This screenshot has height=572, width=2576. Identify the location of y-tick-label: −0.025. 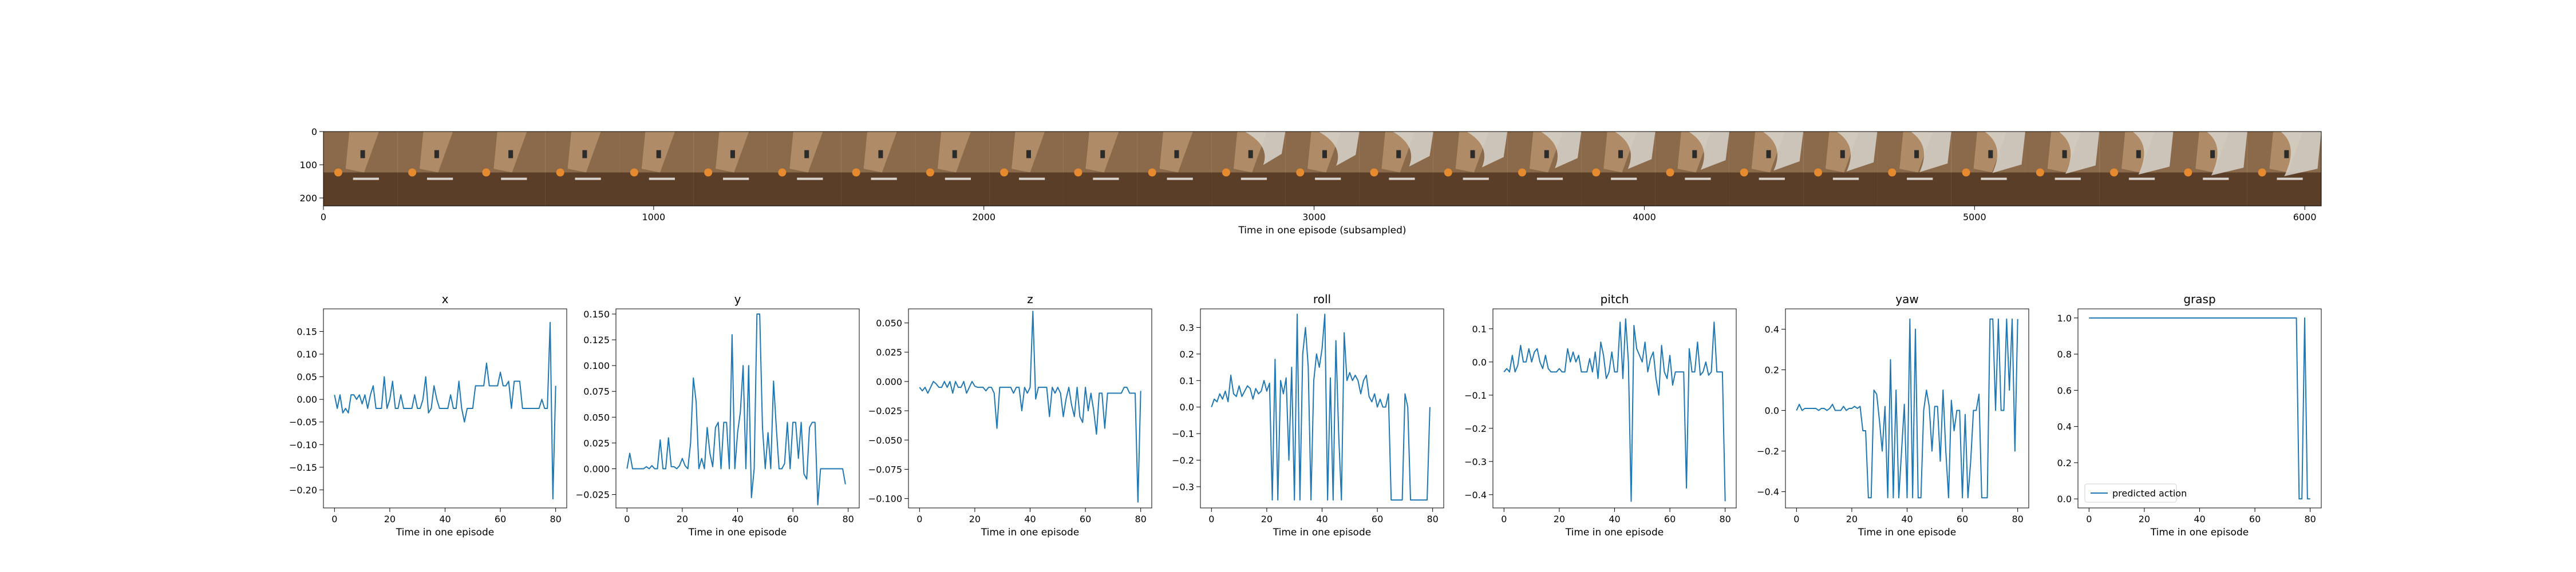
(593, 495).